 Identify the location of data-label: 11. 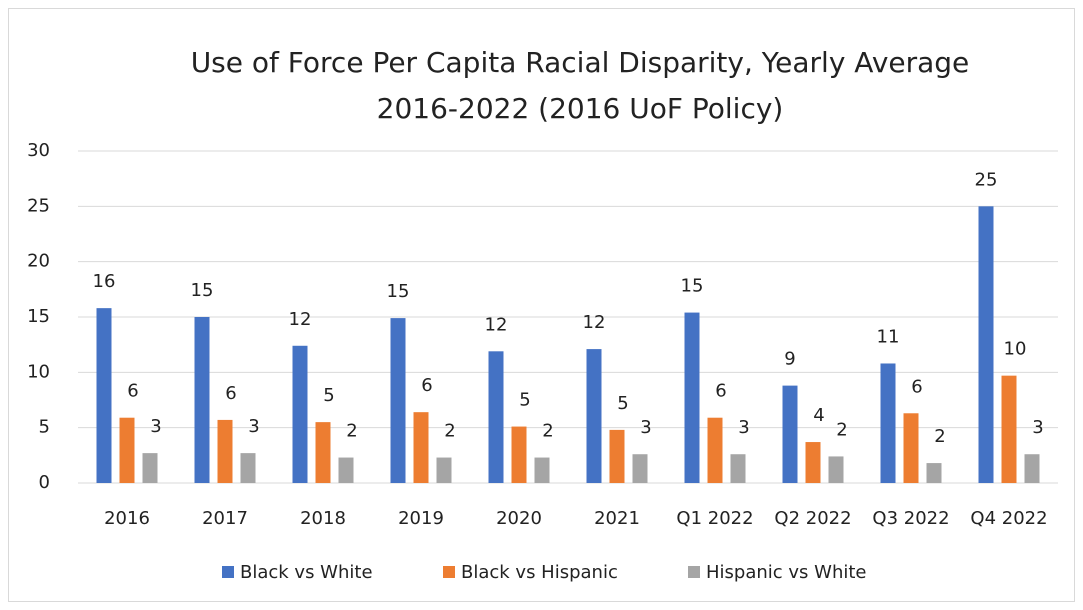
(888, 336).